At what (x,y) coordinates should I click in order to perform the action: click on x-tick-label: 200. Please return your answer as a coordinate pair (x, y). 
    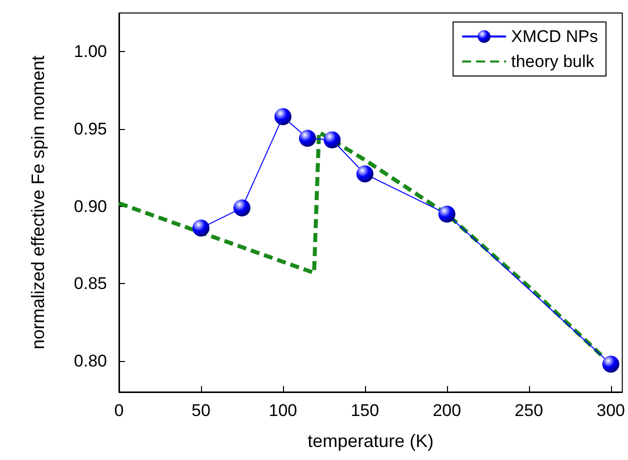
    Looking at the image, I should click on (447, 410).